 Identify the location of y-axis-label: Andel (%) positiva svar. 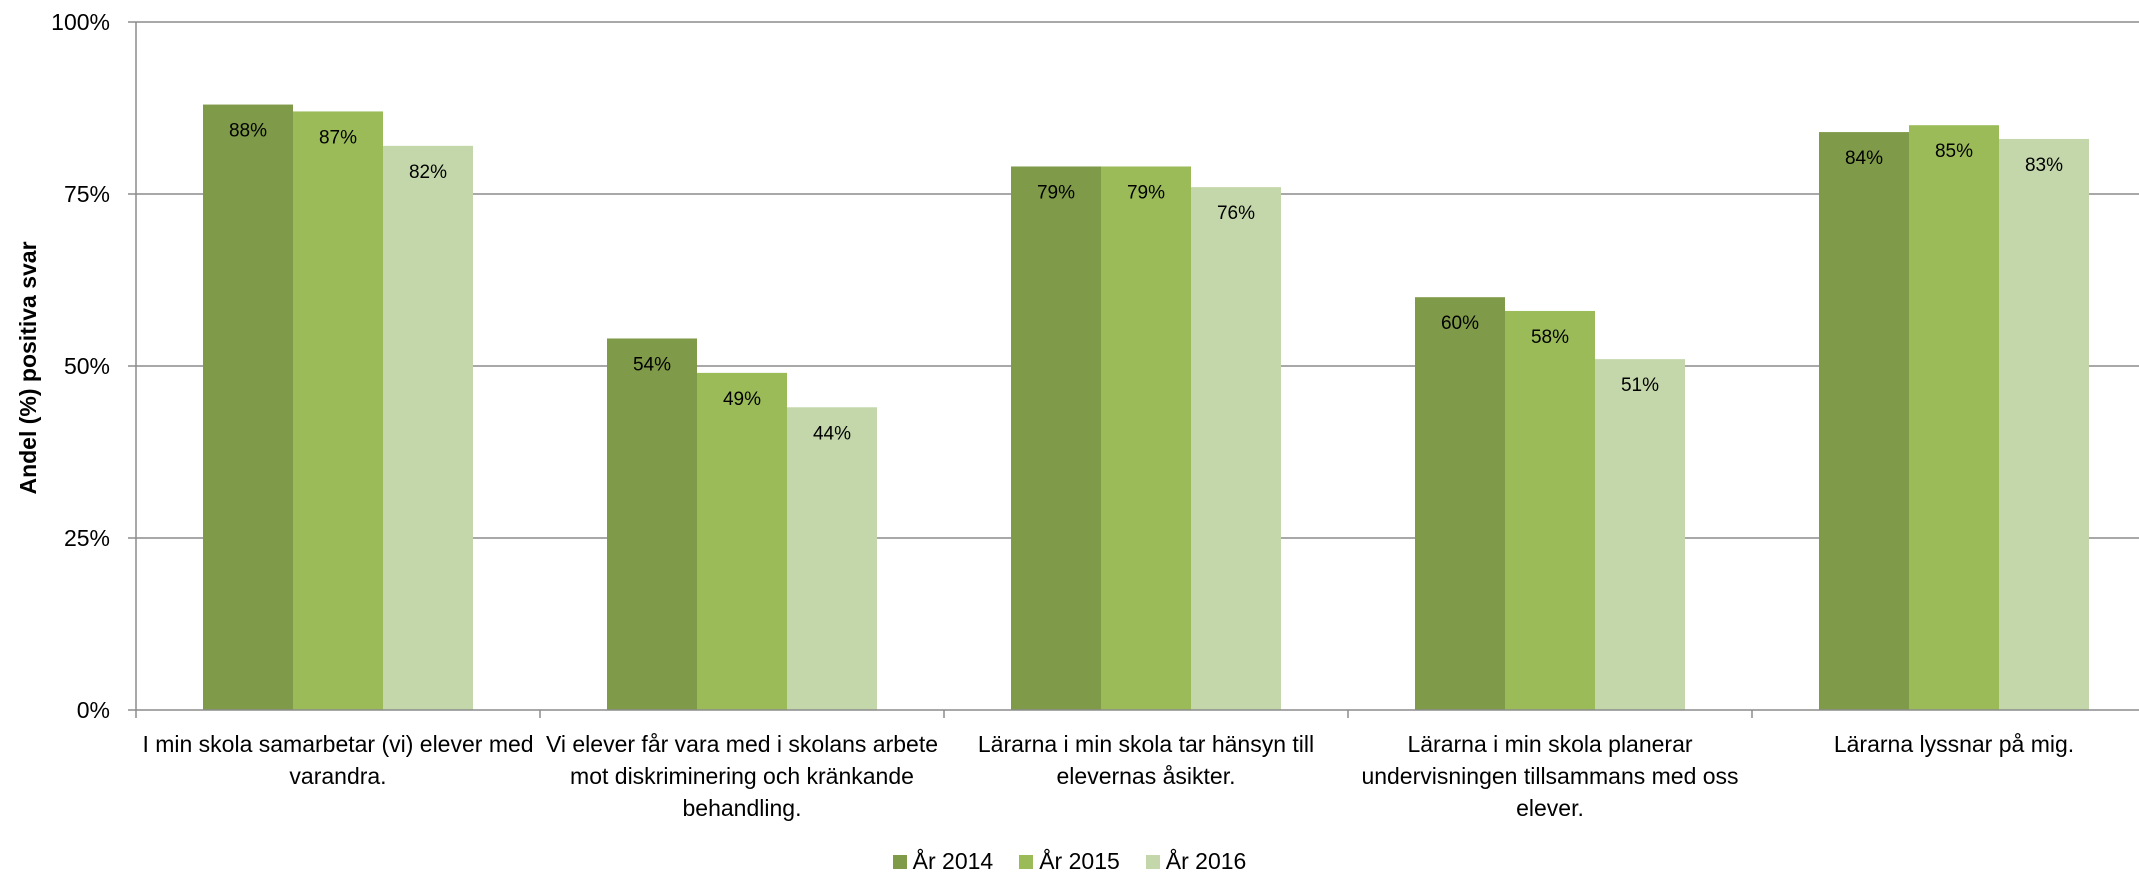
(28, 367).